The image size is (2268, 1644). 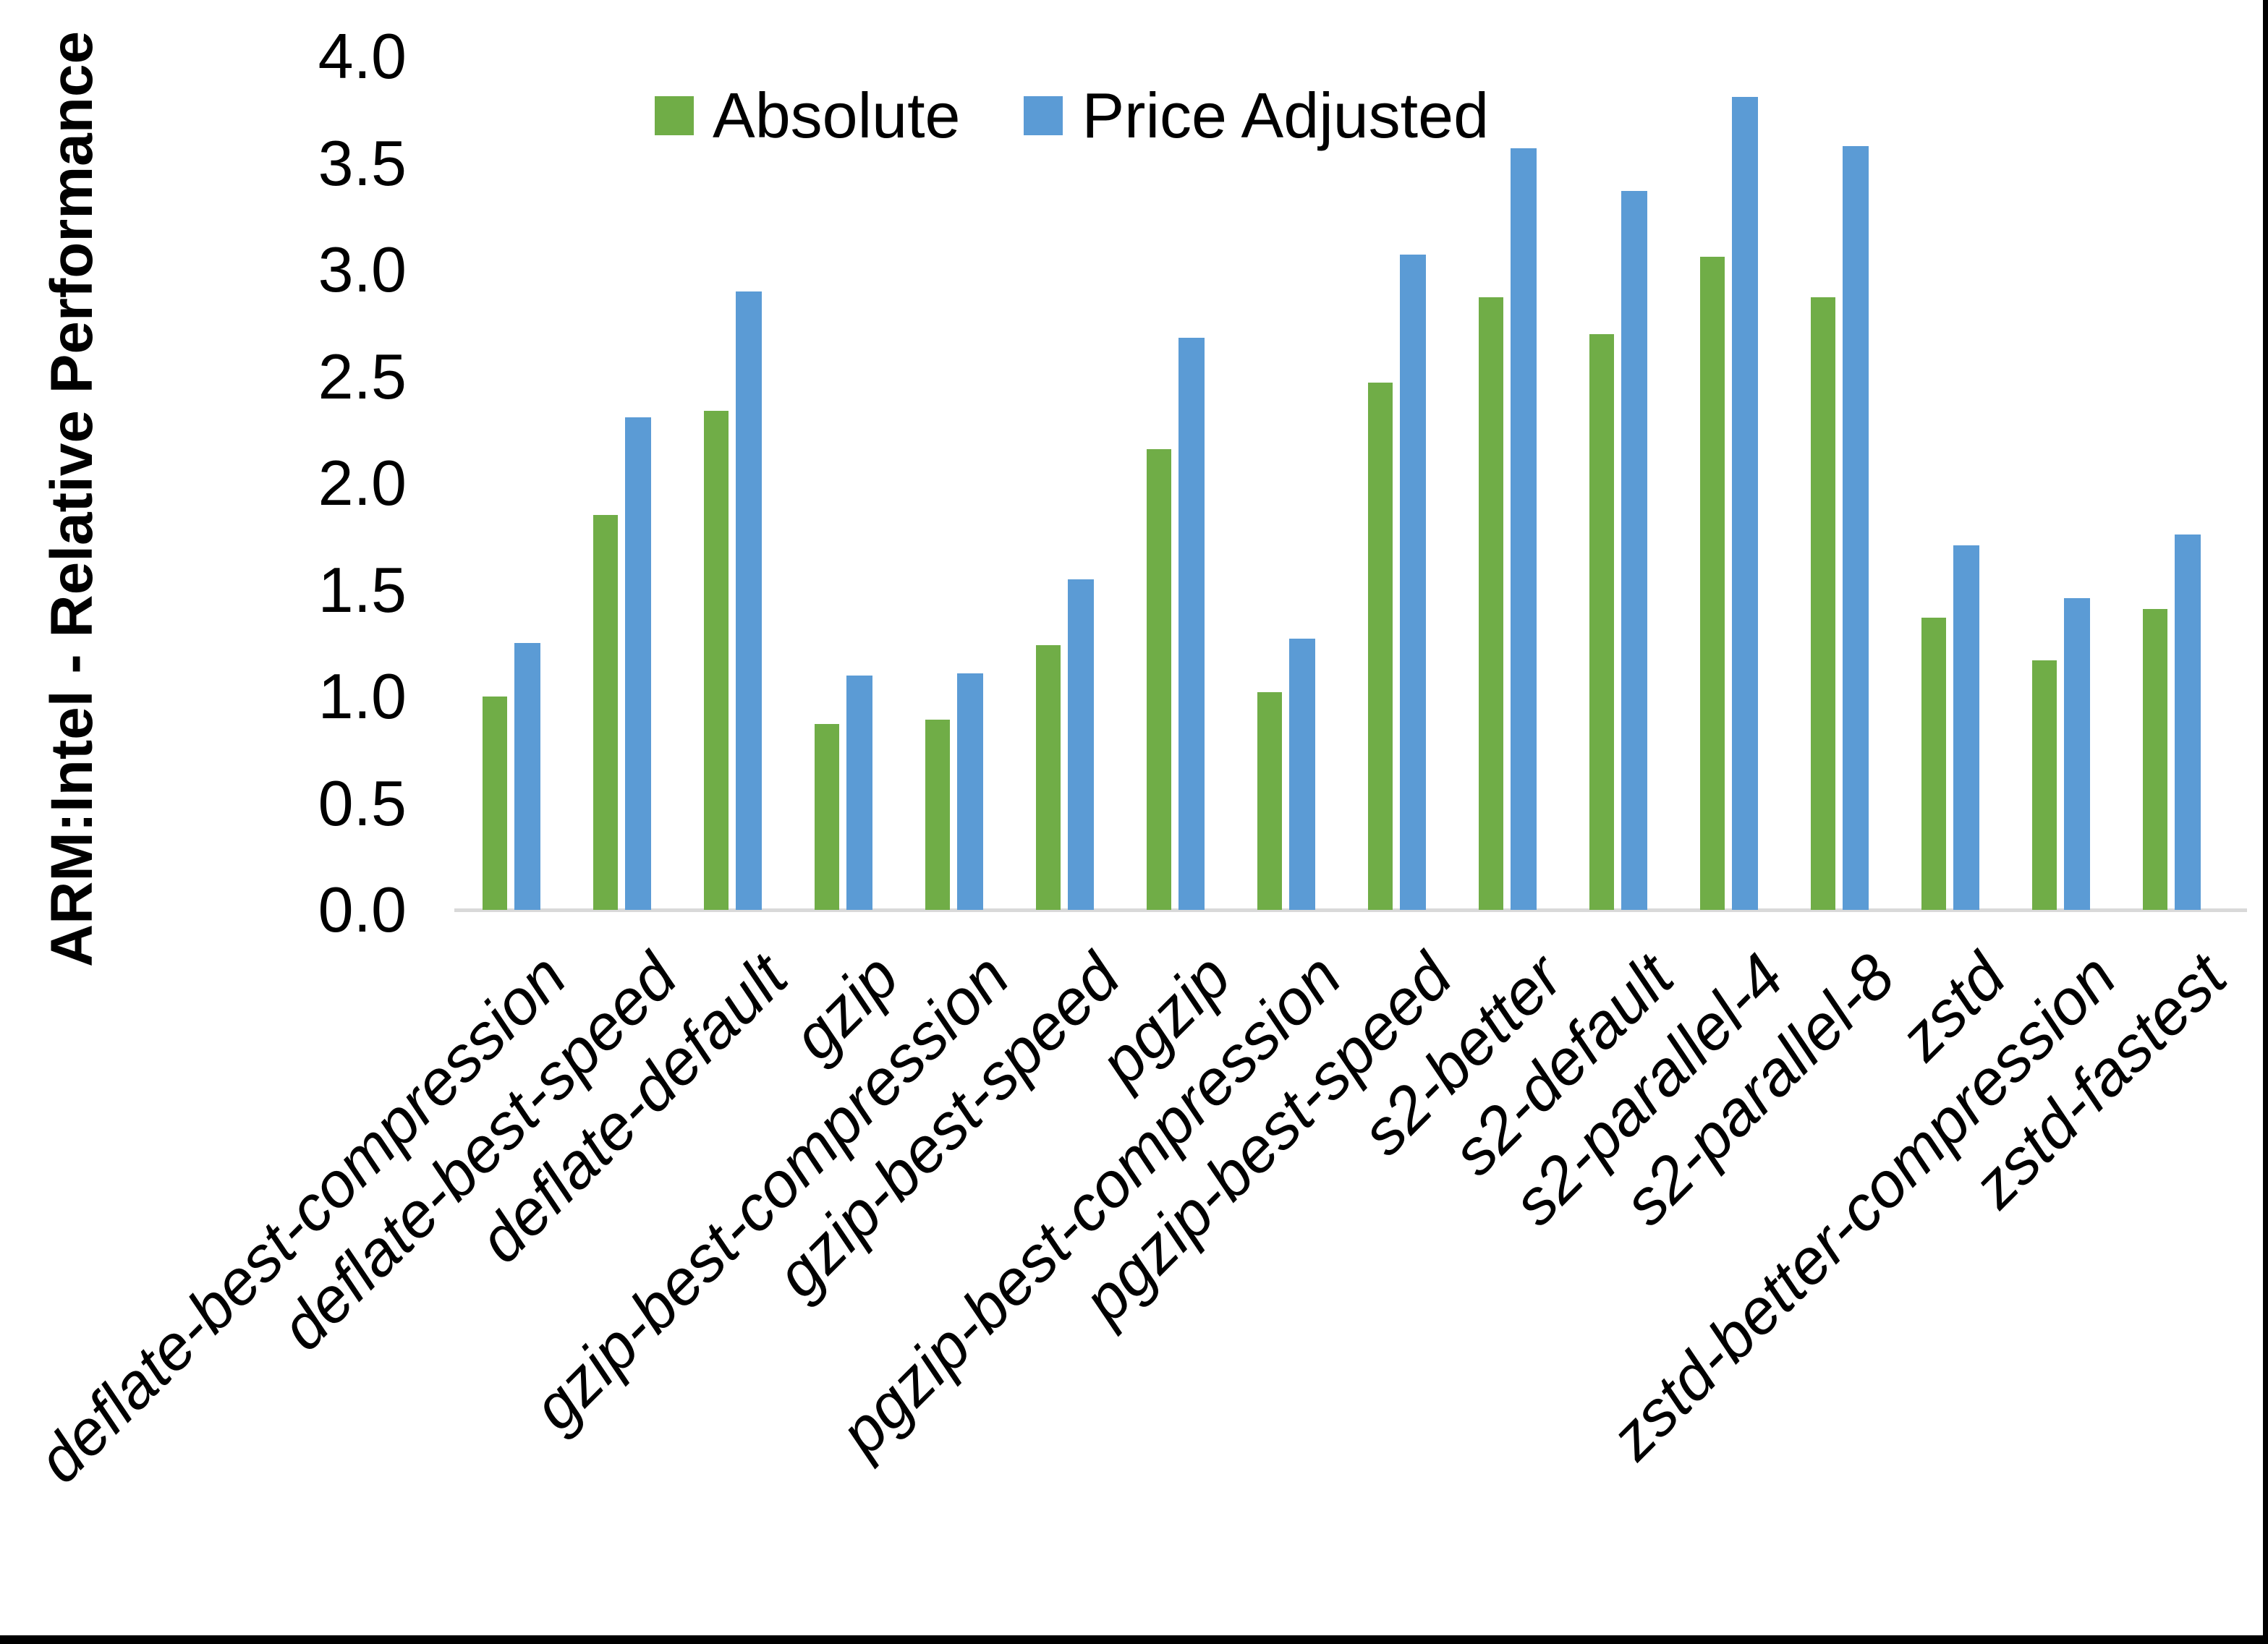 I want to click on y-tick-label-2.5: 2.5, so click(x=362, y=376).